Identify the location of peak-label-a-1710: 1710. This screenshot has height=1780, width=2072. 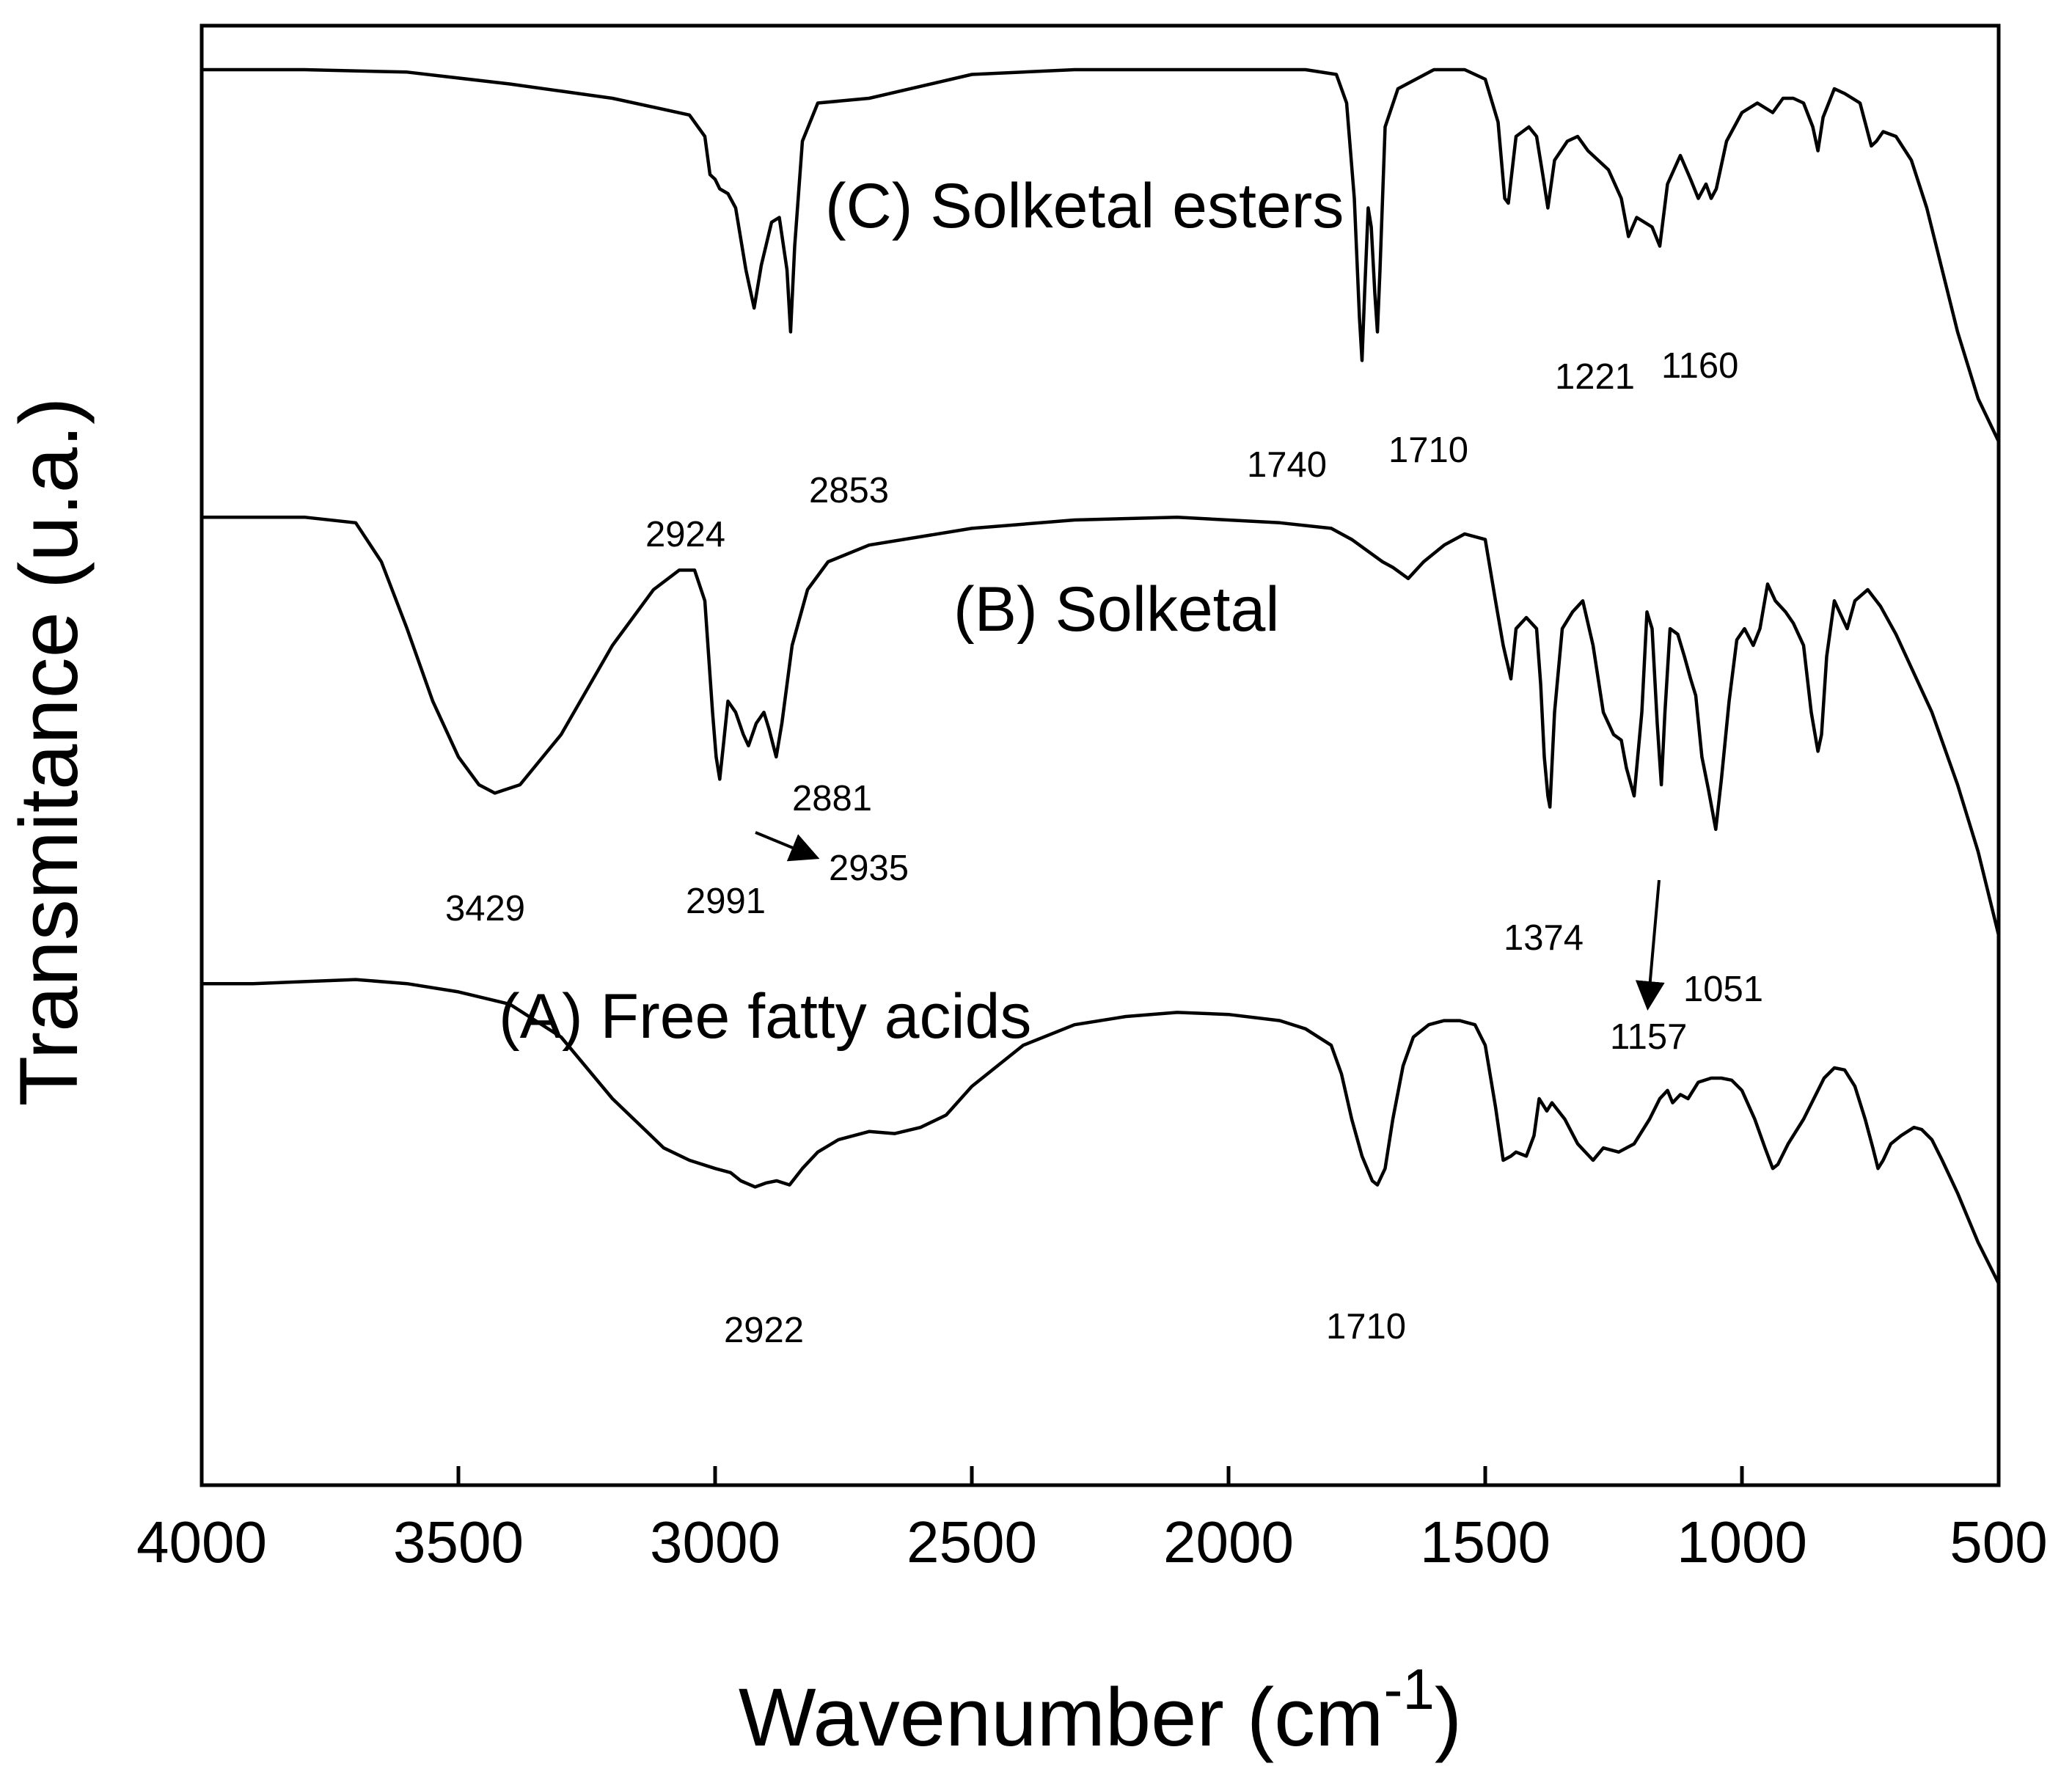
(1366, 1327).